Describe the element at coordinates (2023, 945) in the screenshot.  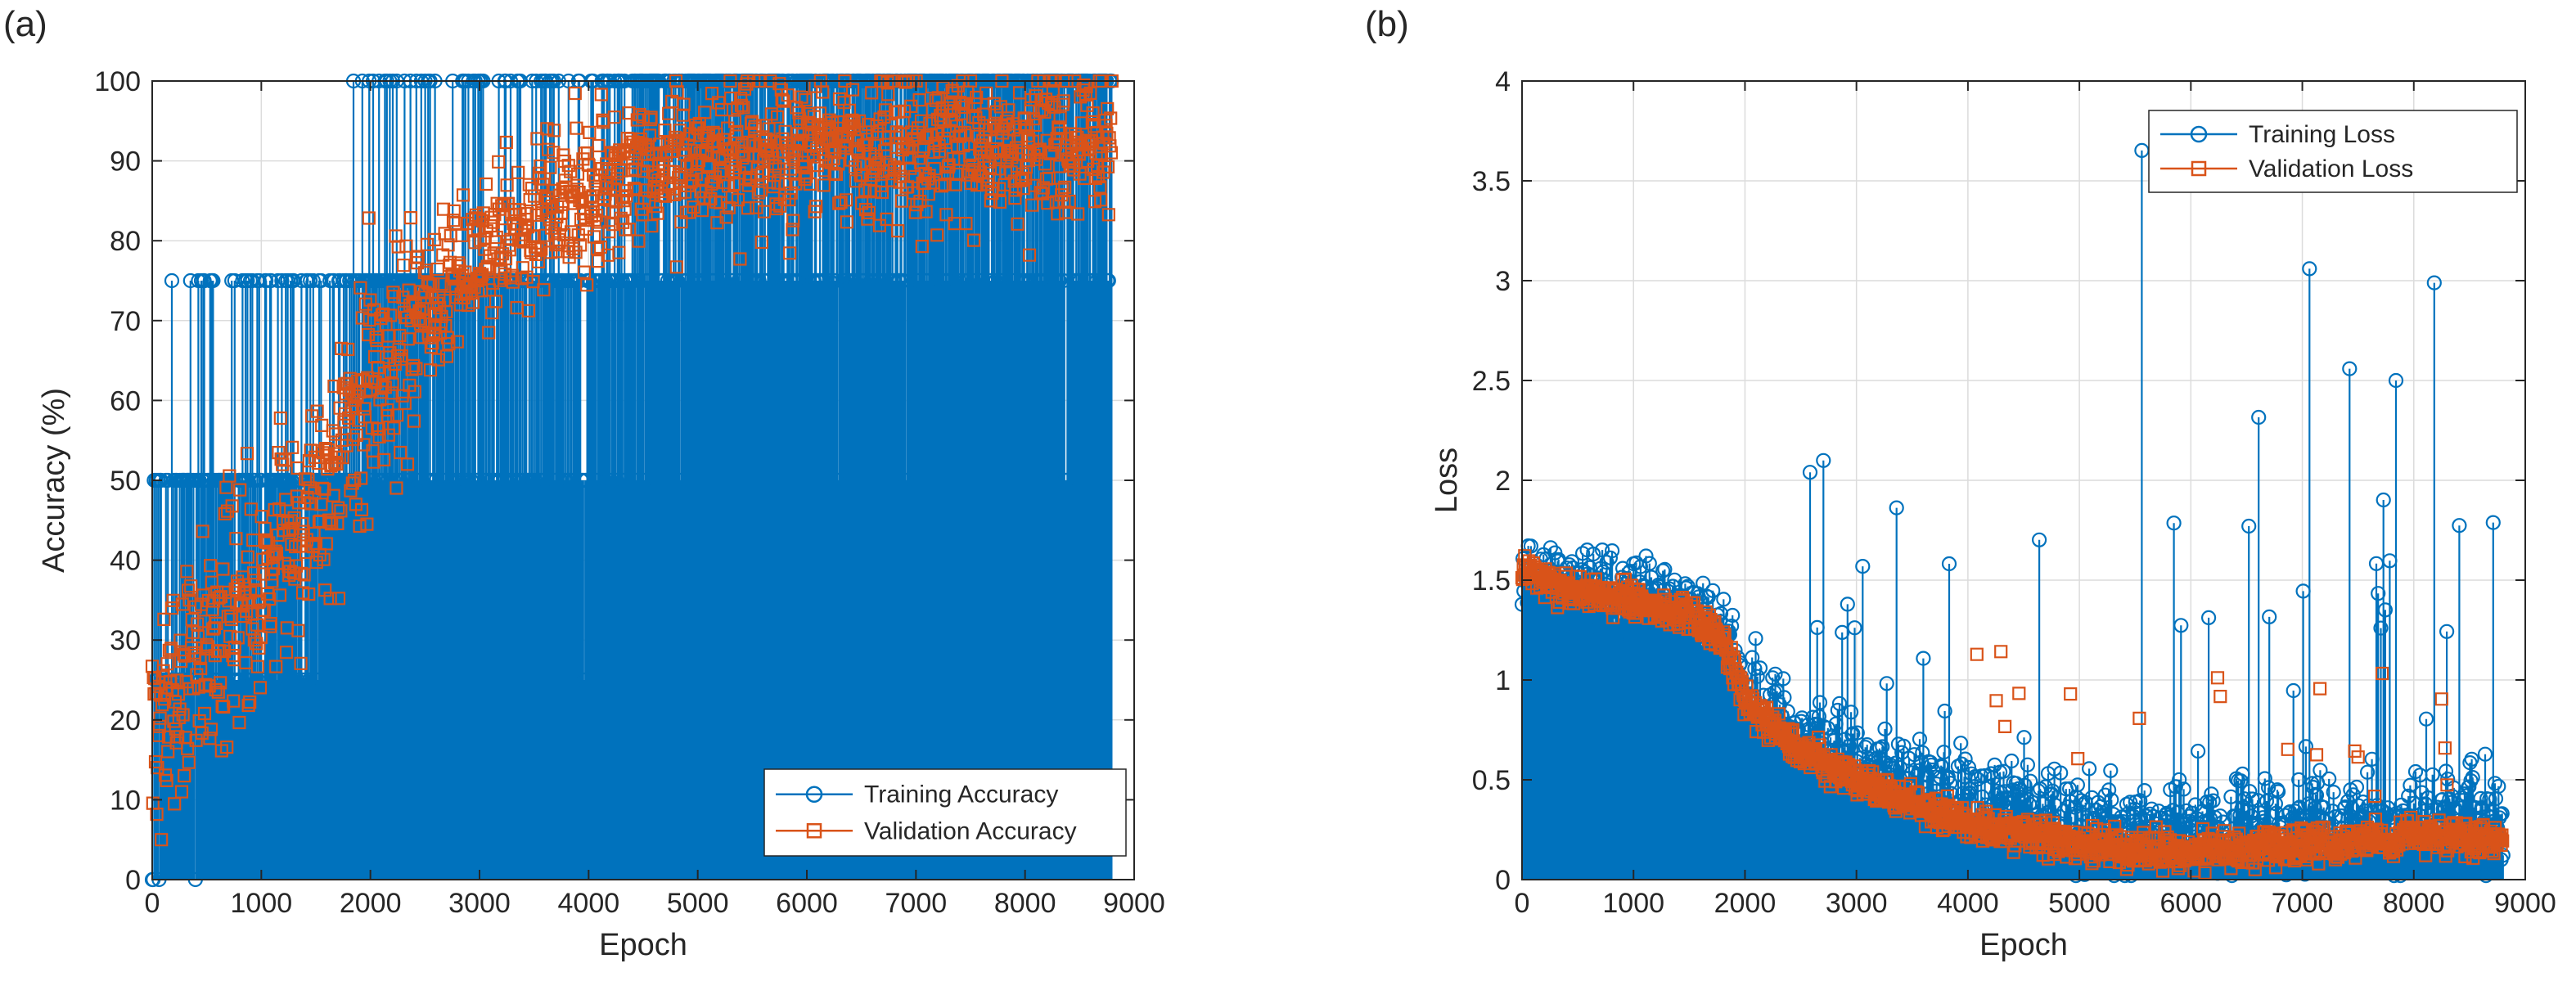
I see `loss-x-axis-label: Epoch` at that location.